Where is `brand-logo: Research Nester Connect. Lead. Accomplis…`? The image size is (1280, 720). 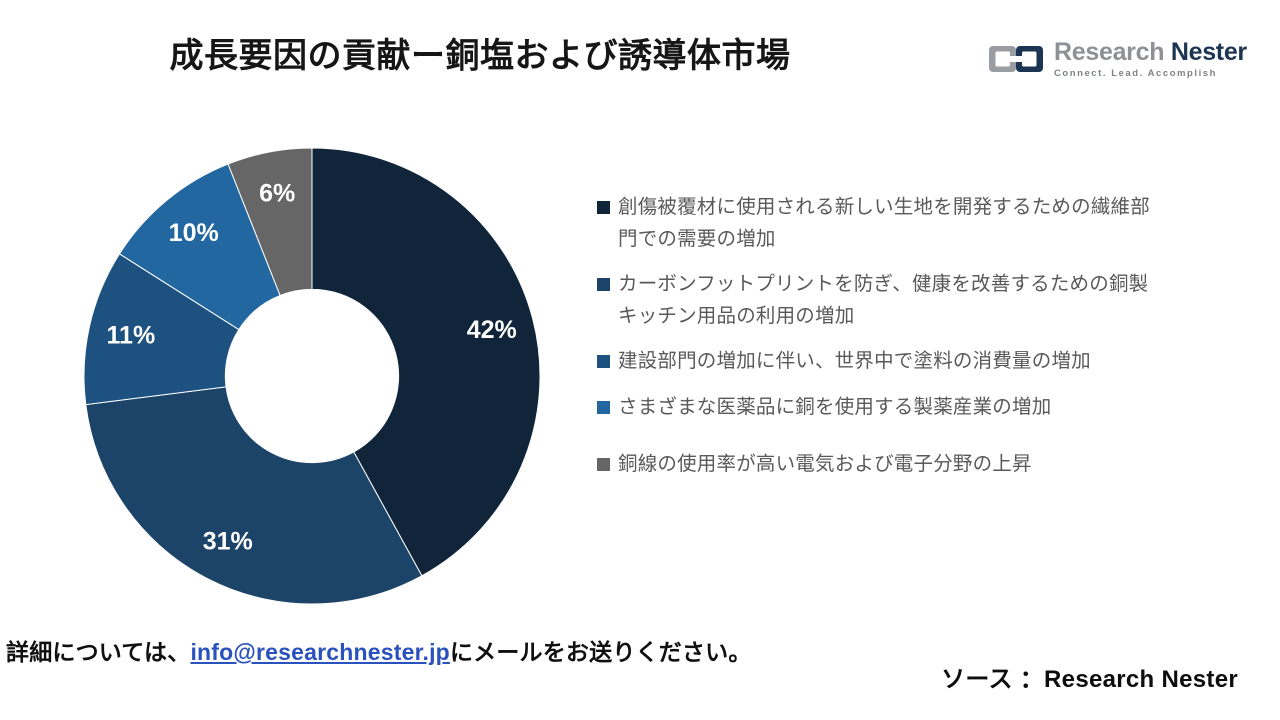
brand-logo: Research Nester Connect. Lead. Accomplis… is located at coordinates (1117, 59).